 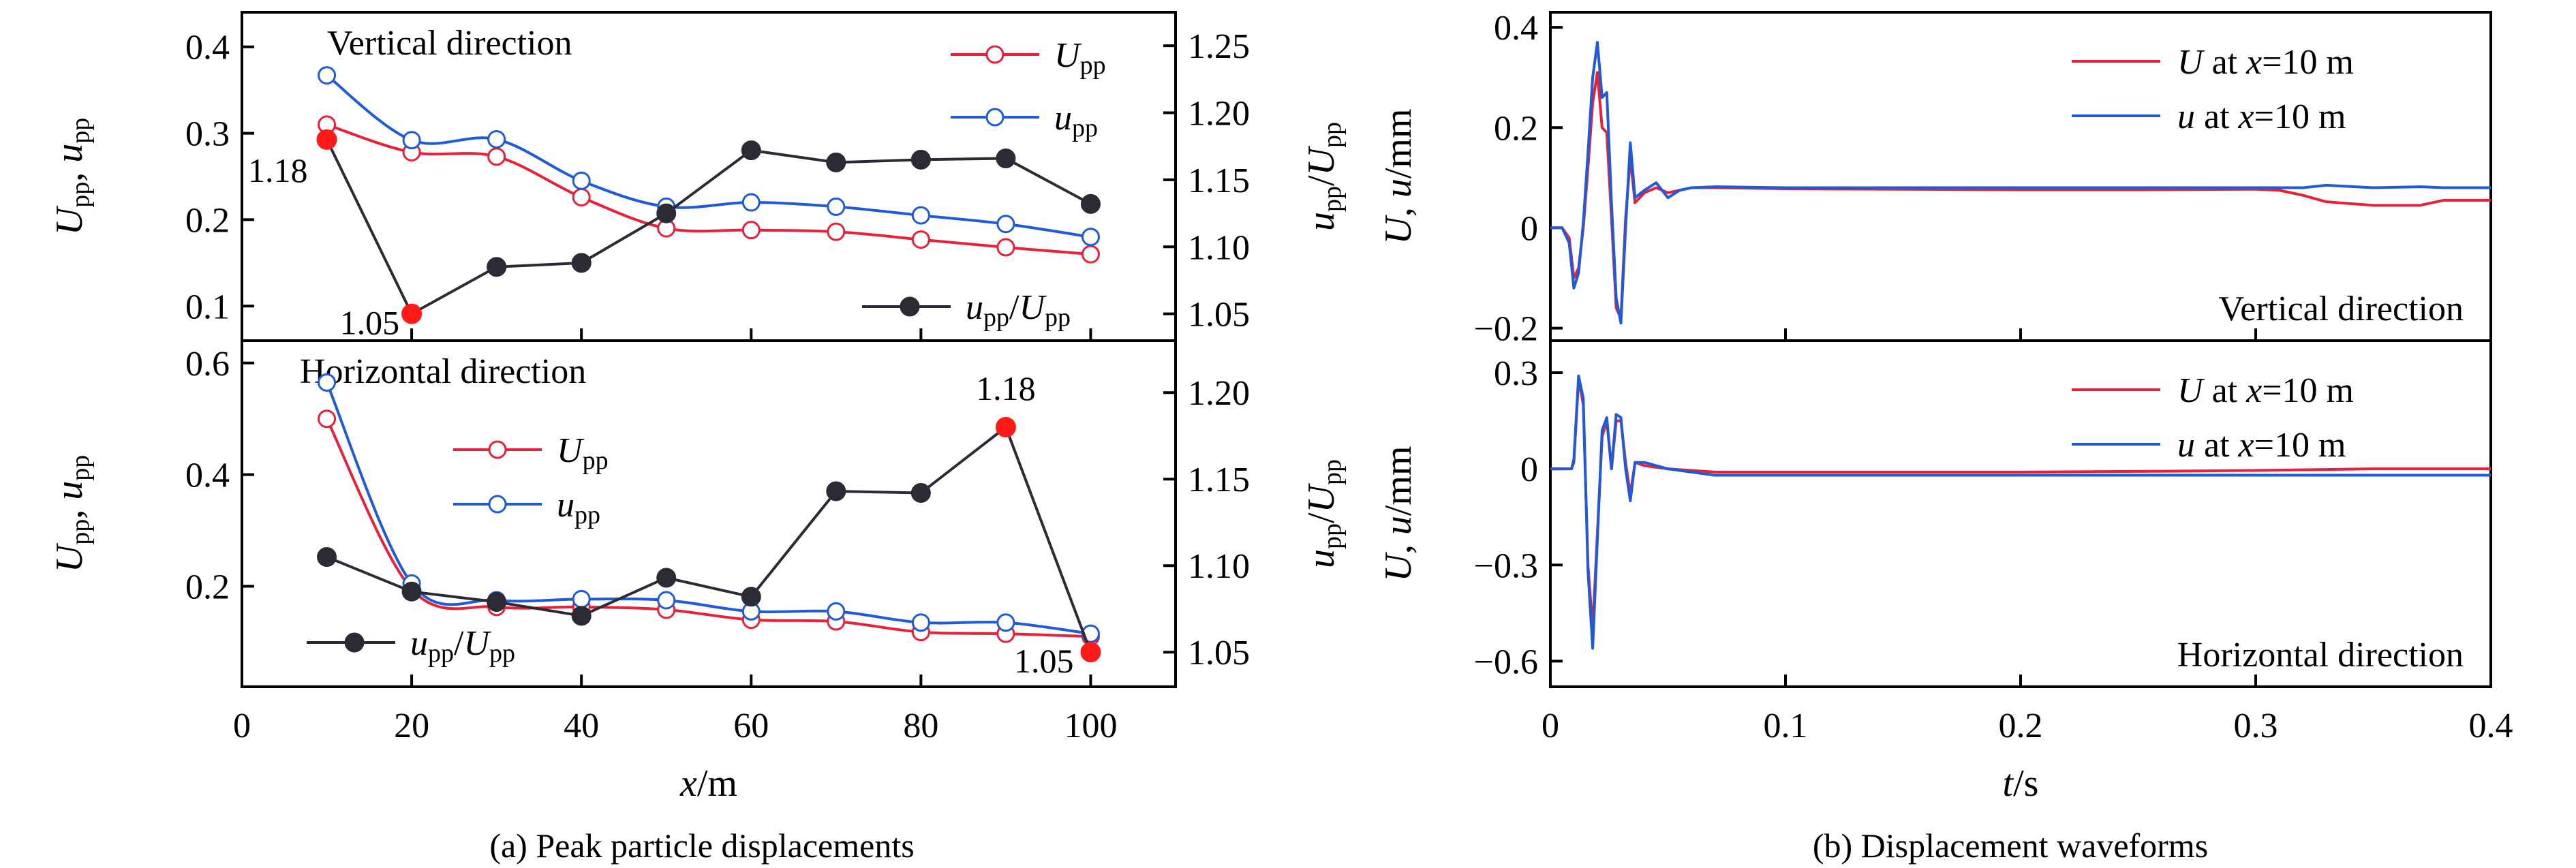 What do you see at coordinates (920, 726) in the screenshot?
I see `x-tick-label: 80` at bounding box center [920, 726].